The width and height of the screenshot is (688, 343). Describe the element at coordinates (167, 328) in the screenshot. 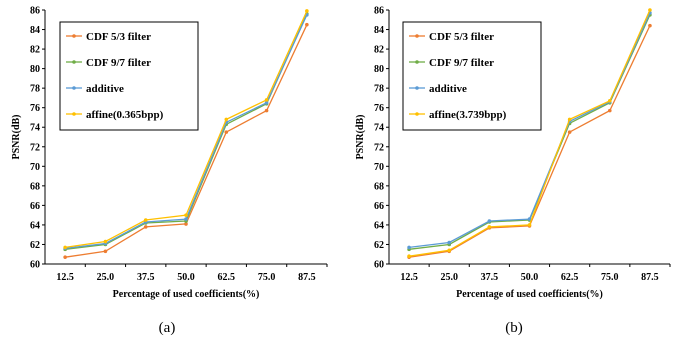

I see `panel-caption: (a)` at that location.